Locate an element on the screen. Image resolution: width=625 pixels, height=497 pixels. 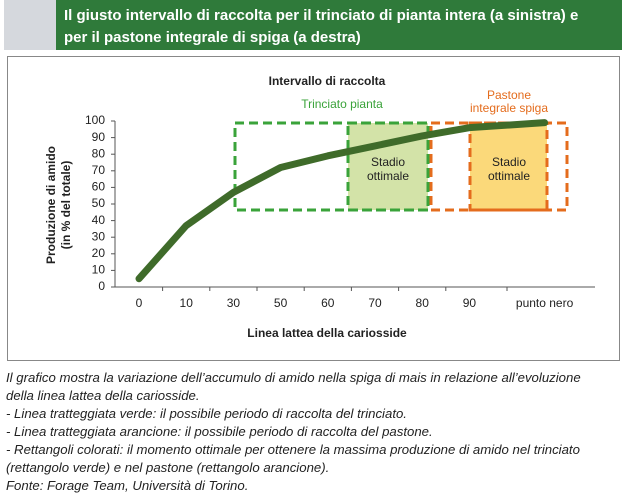
orange-optimal-border is located at coordinates (508, 166).